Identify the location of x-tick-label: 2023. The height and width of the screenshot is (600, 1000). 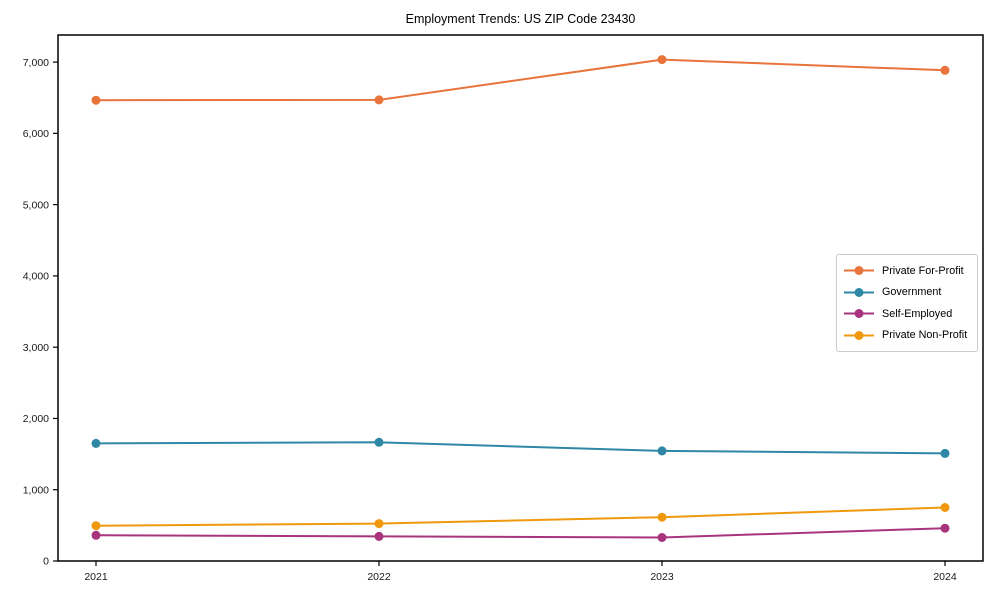
(662, 577).